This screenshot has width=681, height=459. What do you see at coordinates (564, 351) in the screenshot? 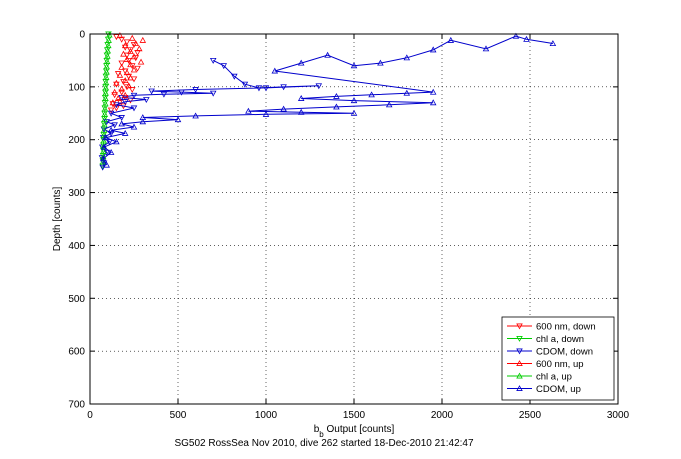
I see `legend-label: CDOM, down` at bounding box center [564, 351].